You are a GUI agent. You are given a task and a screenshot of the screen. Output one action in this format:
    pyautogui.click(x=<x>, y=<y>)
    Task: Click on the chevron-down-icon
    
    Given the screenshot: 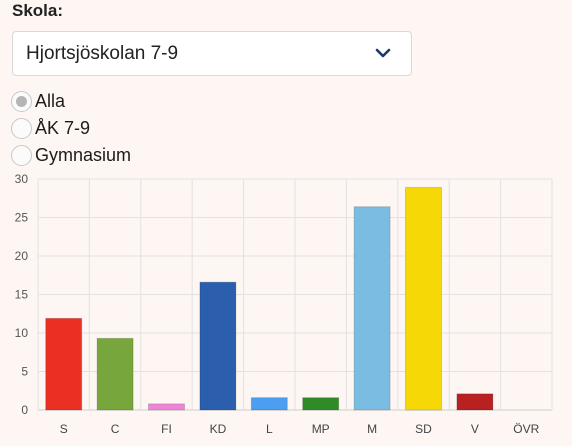 What is the action you would take?
    pyautogui.click(x=383, y=53)
    